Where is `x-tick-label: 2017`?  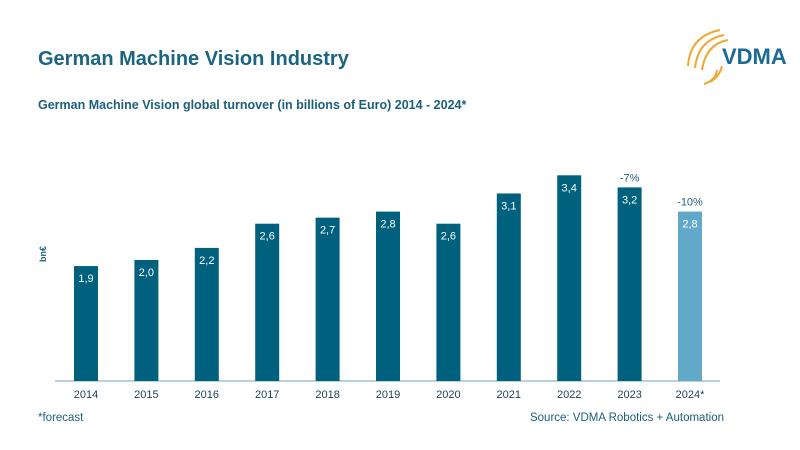 x-tick-label: 2017 is located at coordinates (267, 395).